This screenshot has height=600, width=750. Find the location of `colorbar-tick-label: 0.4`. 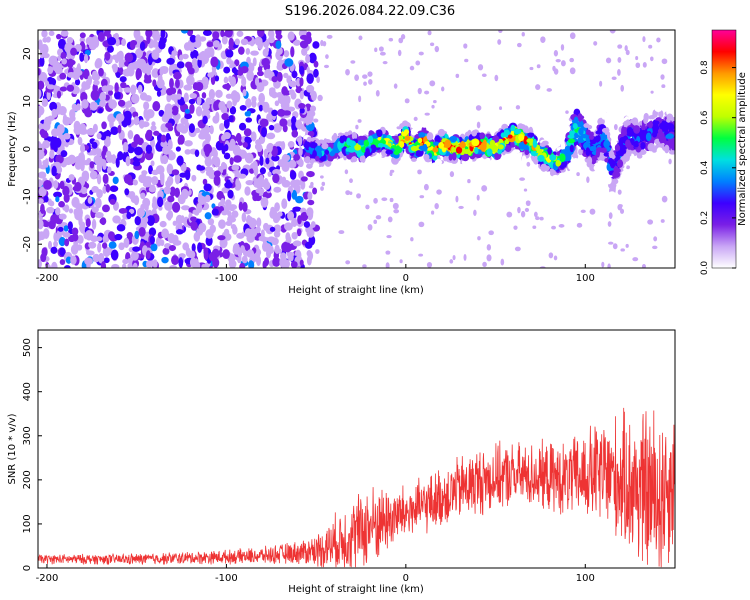

colorbar-tick-label: 0.4 is located at coordinates (705, 167).